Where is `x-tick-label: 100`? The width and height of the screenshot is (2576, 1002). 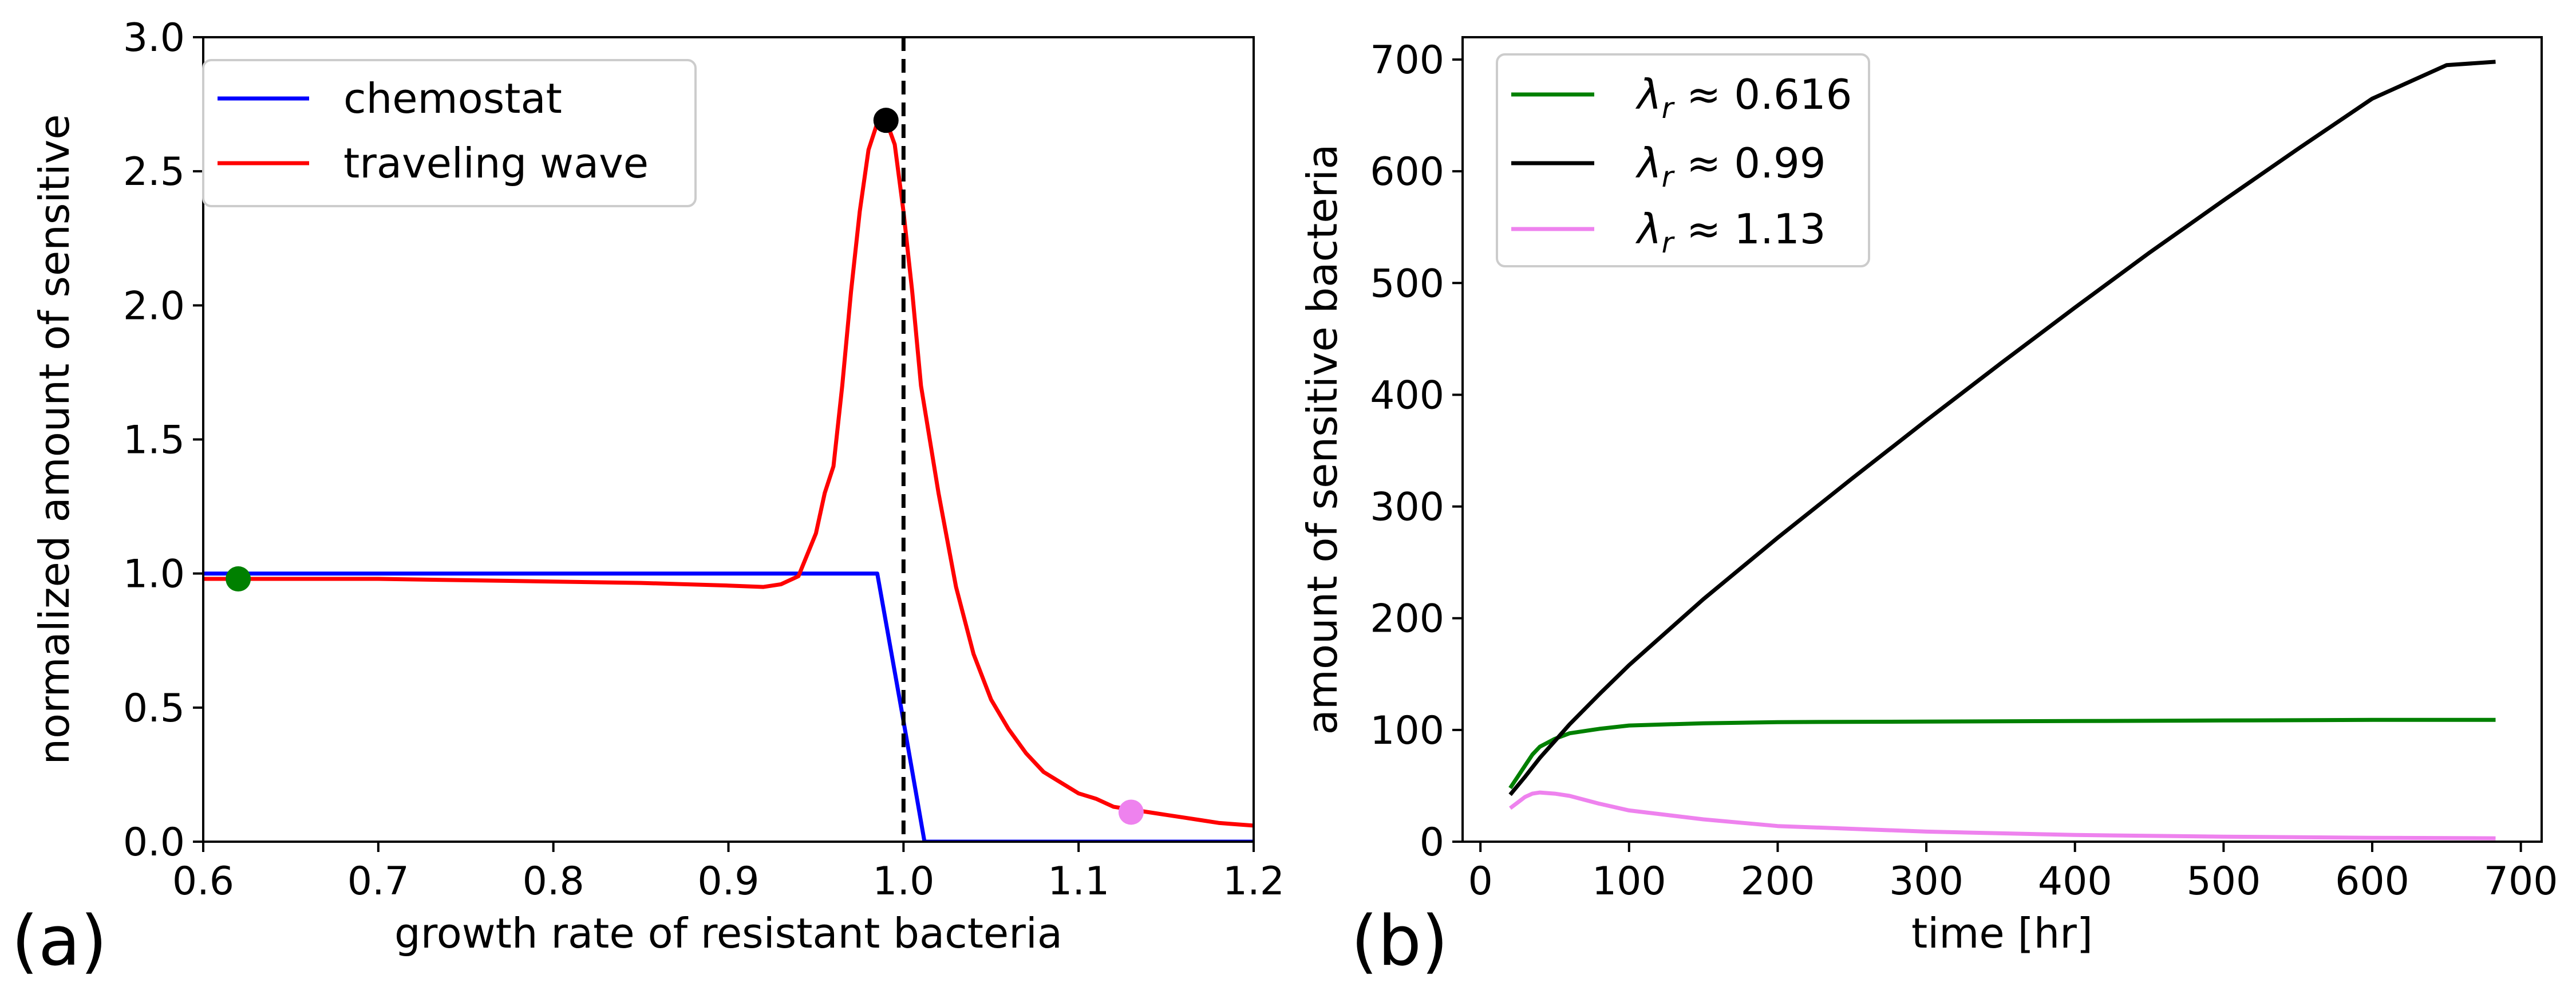
x-tick-label: 100 is located at coordinates (1629, 882).